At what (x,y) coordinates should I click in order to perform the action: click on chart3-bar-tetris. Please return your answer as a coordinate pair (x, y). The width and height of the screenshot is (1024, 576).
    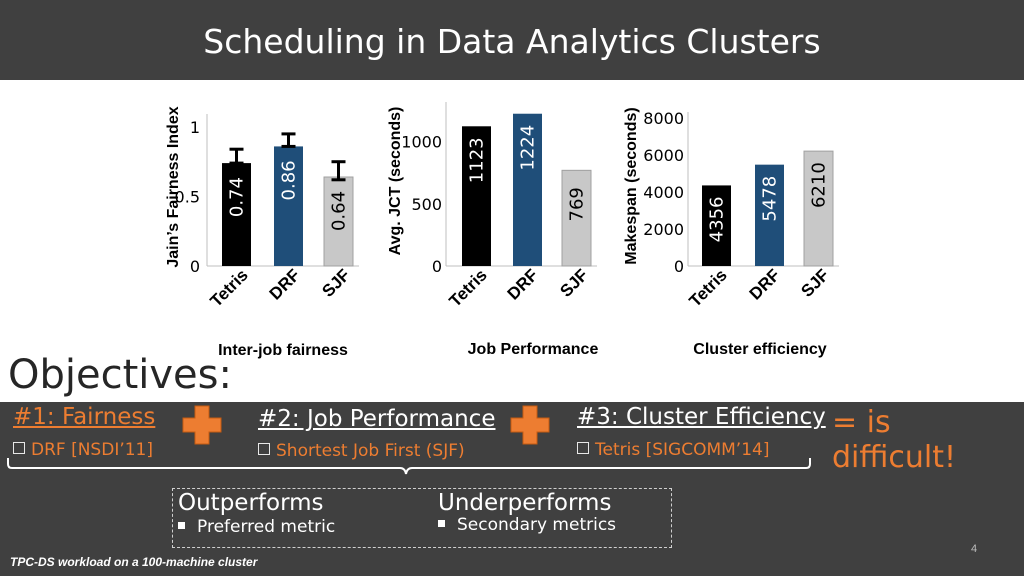
    Looking at the image, I should click on (716, 225).